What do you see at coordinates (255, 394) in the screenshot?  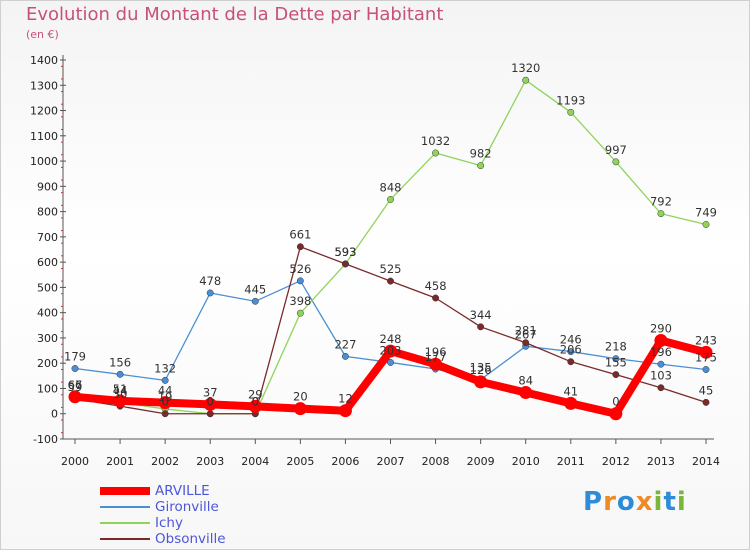 I see `data-label-arville: 29` at bounding box center [255, 394].